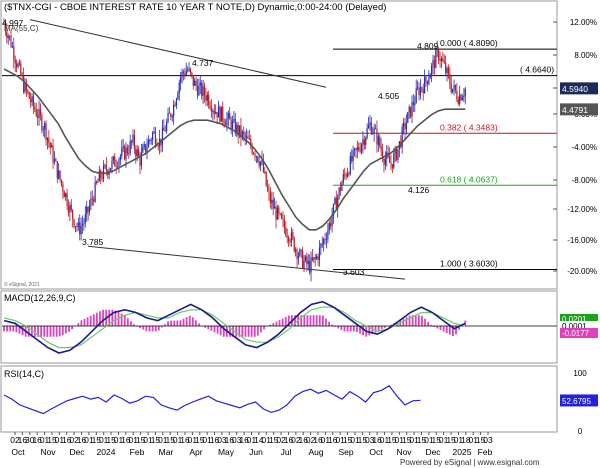 Image resolution: width=600 pixels, height=468 pixels. What do you see at coordinates (234, 327) in the screenshot?
I see `macd-line` at bounding box center [234, 327].